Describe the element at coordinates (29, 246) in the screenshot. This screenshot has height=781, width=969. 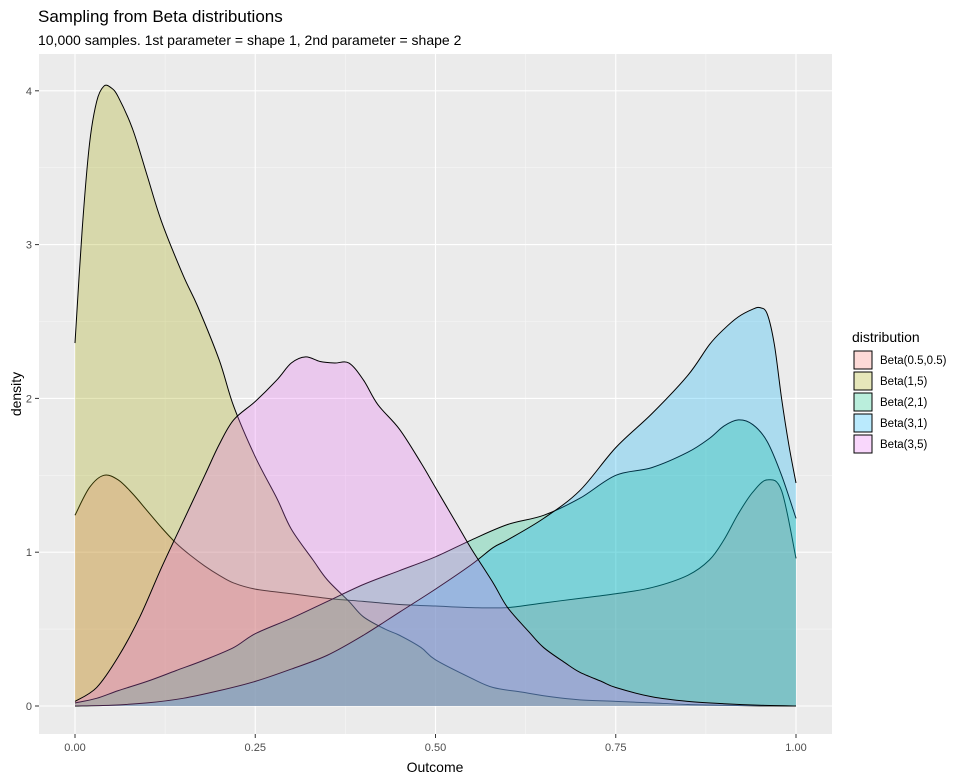
I see `y-tick-label: 3` at that location.